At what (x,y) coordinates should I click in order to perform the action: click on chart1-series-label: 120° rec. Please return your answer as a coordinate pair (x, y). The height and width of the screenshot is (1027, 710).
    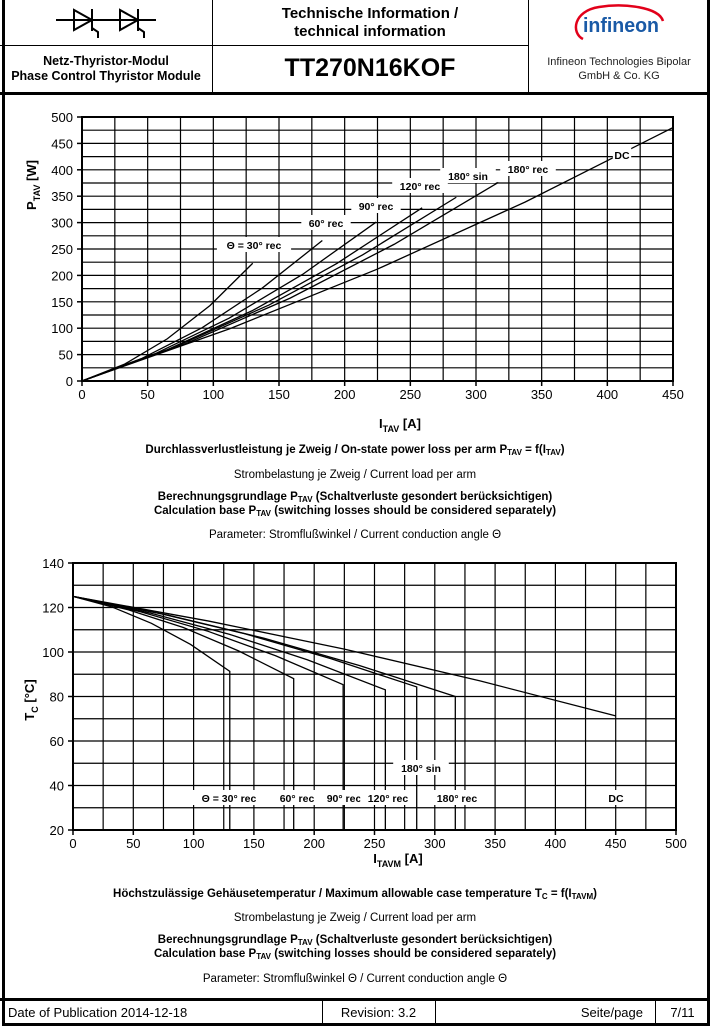
    Looking at the image, I should click on (420, 187).